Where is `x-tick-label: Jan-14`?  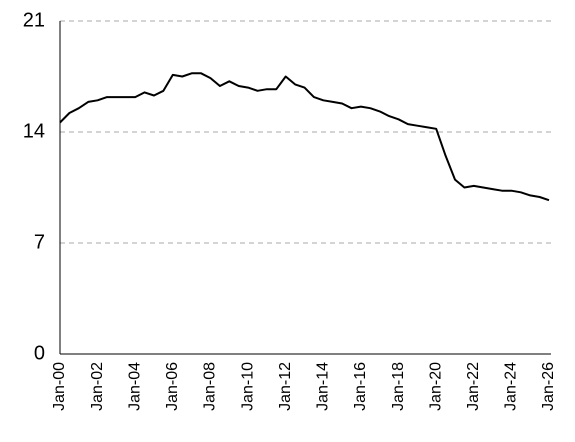
x-tick-label: Jan-14 is located at coordinates (323, 386).